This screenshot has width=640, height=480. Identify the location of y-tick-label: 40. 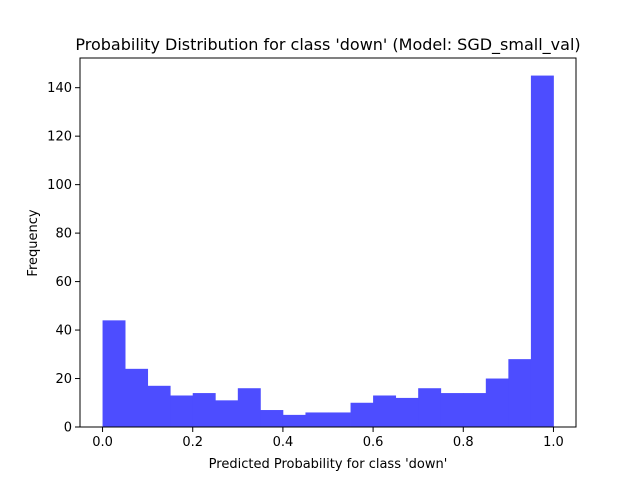
(63, 331).